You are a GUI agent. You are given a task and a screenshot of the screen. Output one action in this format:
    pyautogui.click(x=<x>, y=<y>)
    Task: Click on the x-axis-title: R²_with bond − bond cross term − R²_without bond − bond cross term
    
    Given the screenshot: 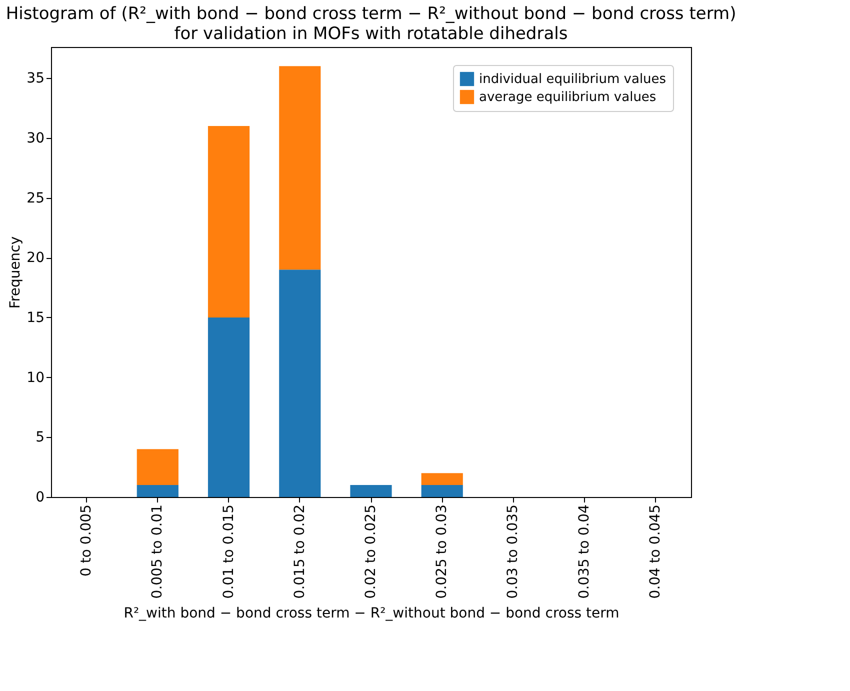 What is the action you would take?
    pyautogui.click(x=372, y=614)
    